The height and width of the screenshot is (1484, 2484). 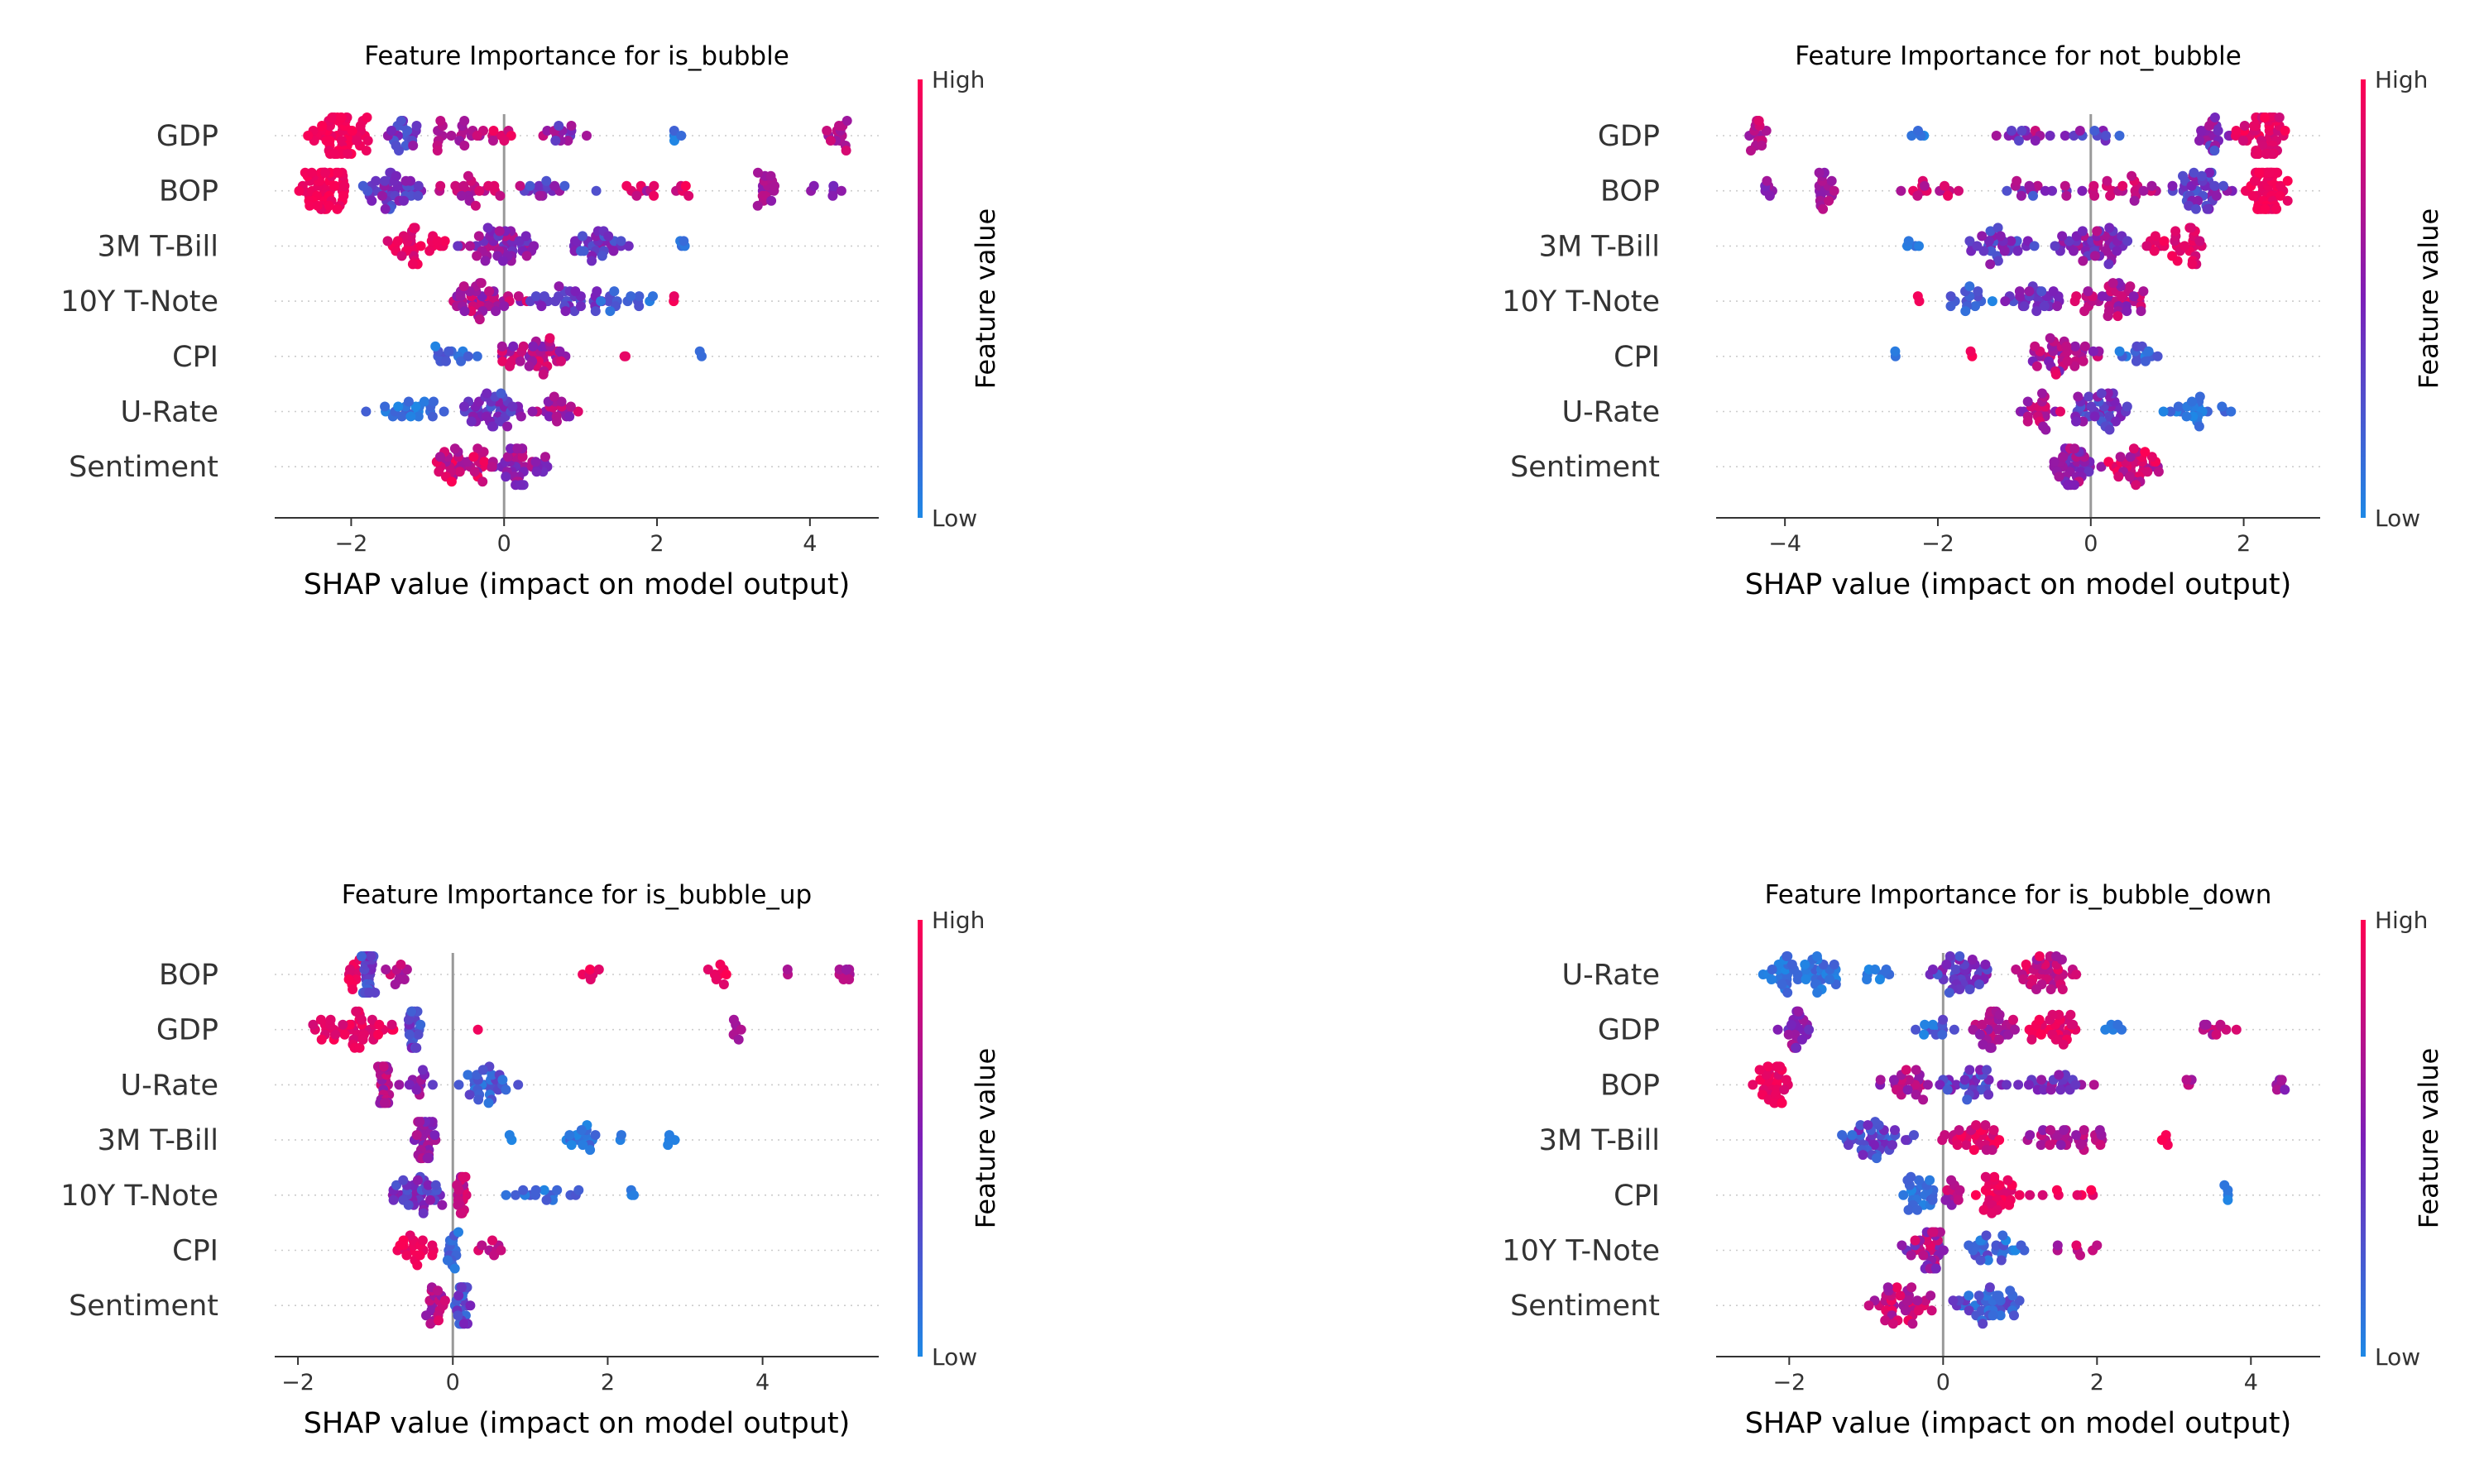 What do you see at coordinates (958, 920) in the screenshot?
I see `colorbar-high-label: High` at bounding box center [958, 920].